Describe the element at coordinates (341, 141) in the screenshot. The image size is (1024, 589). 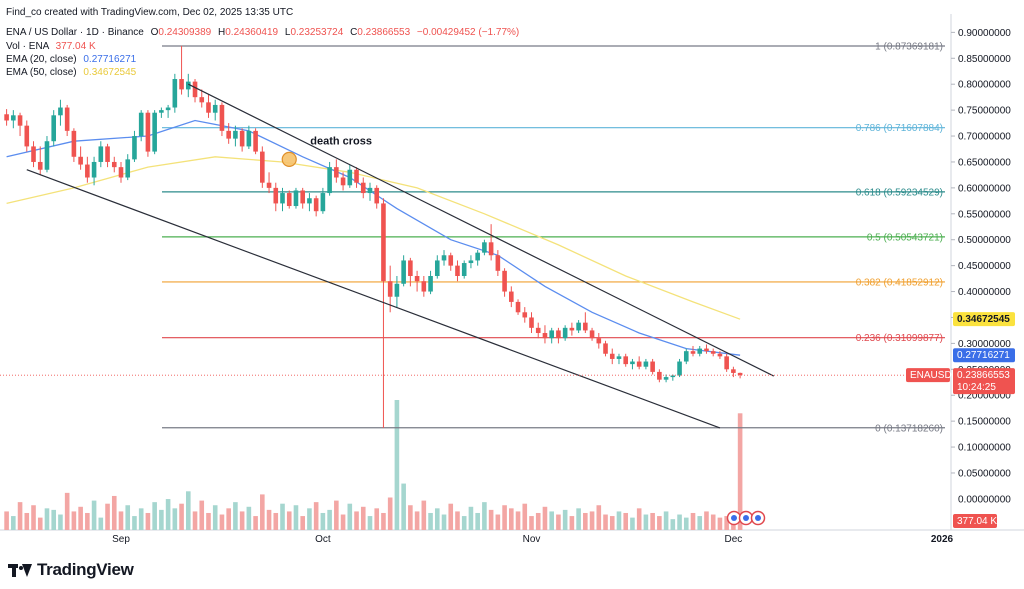
I see `death-cross-label: death cross` at that location.